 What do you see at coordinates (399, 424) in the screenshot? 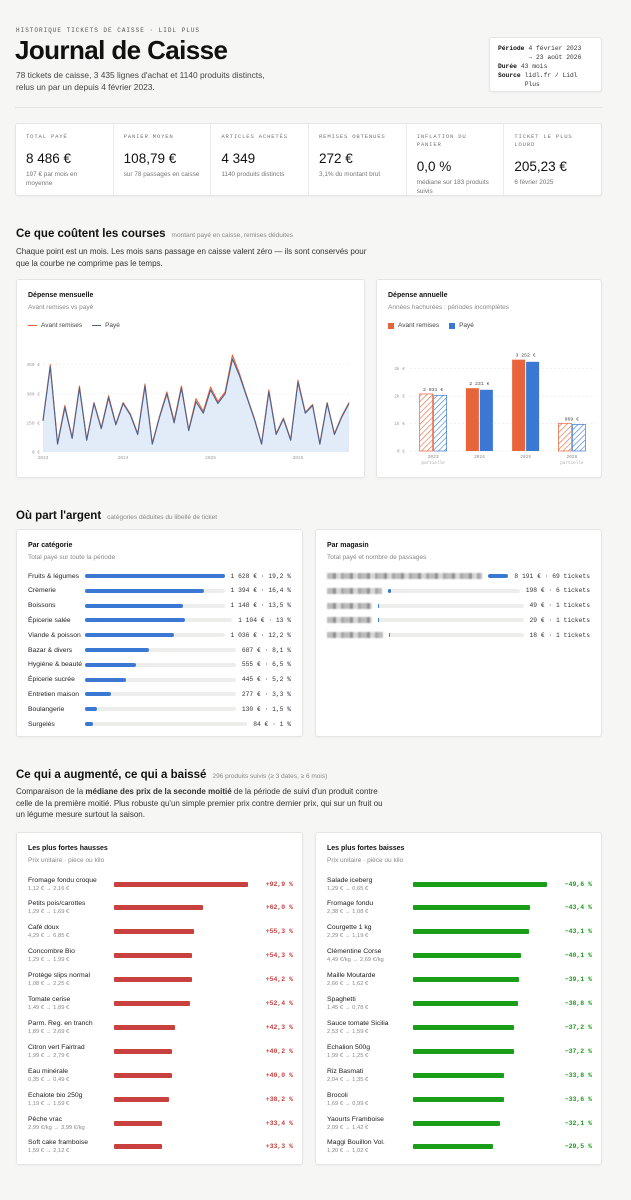
I see `y-tick-label: 1k €` at bounding box center [399, 424].